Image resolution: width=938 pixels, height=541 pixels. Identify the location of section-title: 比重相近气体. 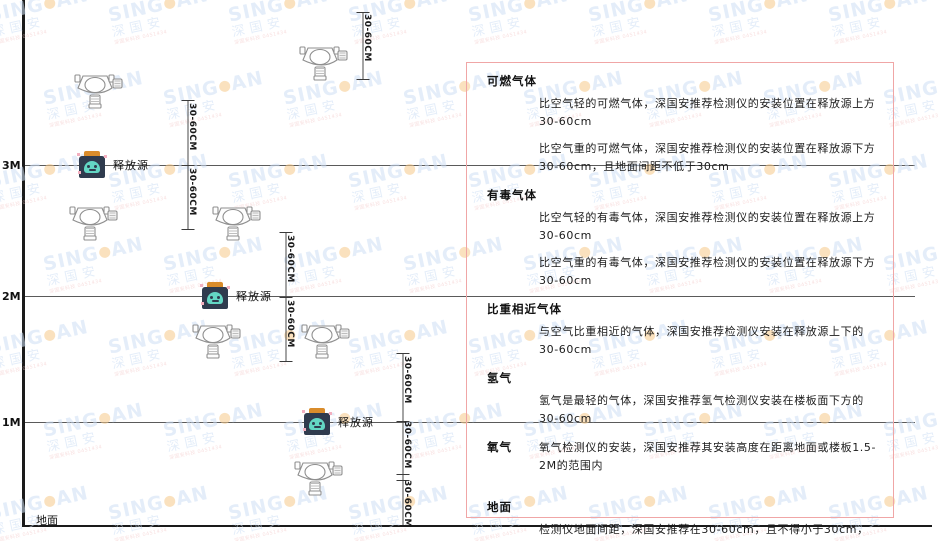
(524, 309).